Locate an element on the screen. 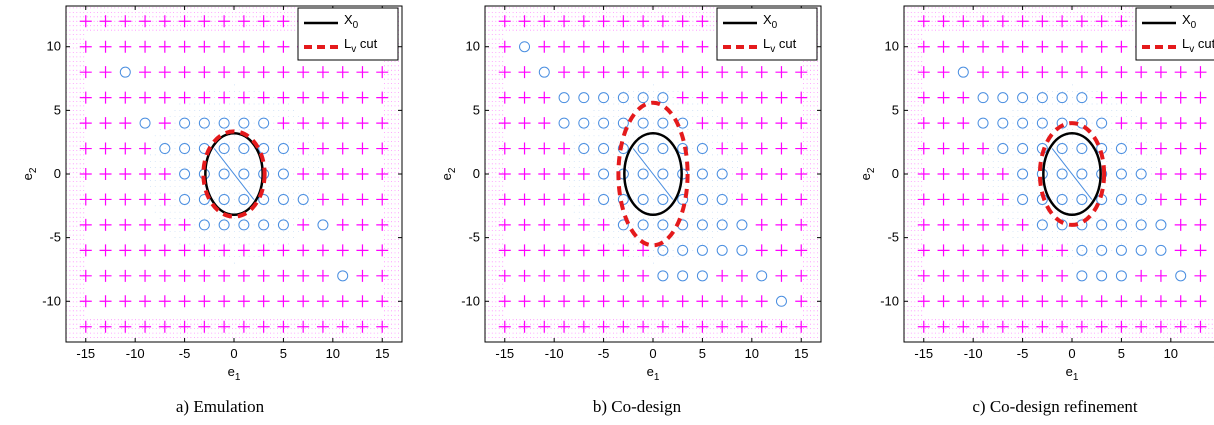  x-tick-label: -15 is located at coordinates (85, 353).